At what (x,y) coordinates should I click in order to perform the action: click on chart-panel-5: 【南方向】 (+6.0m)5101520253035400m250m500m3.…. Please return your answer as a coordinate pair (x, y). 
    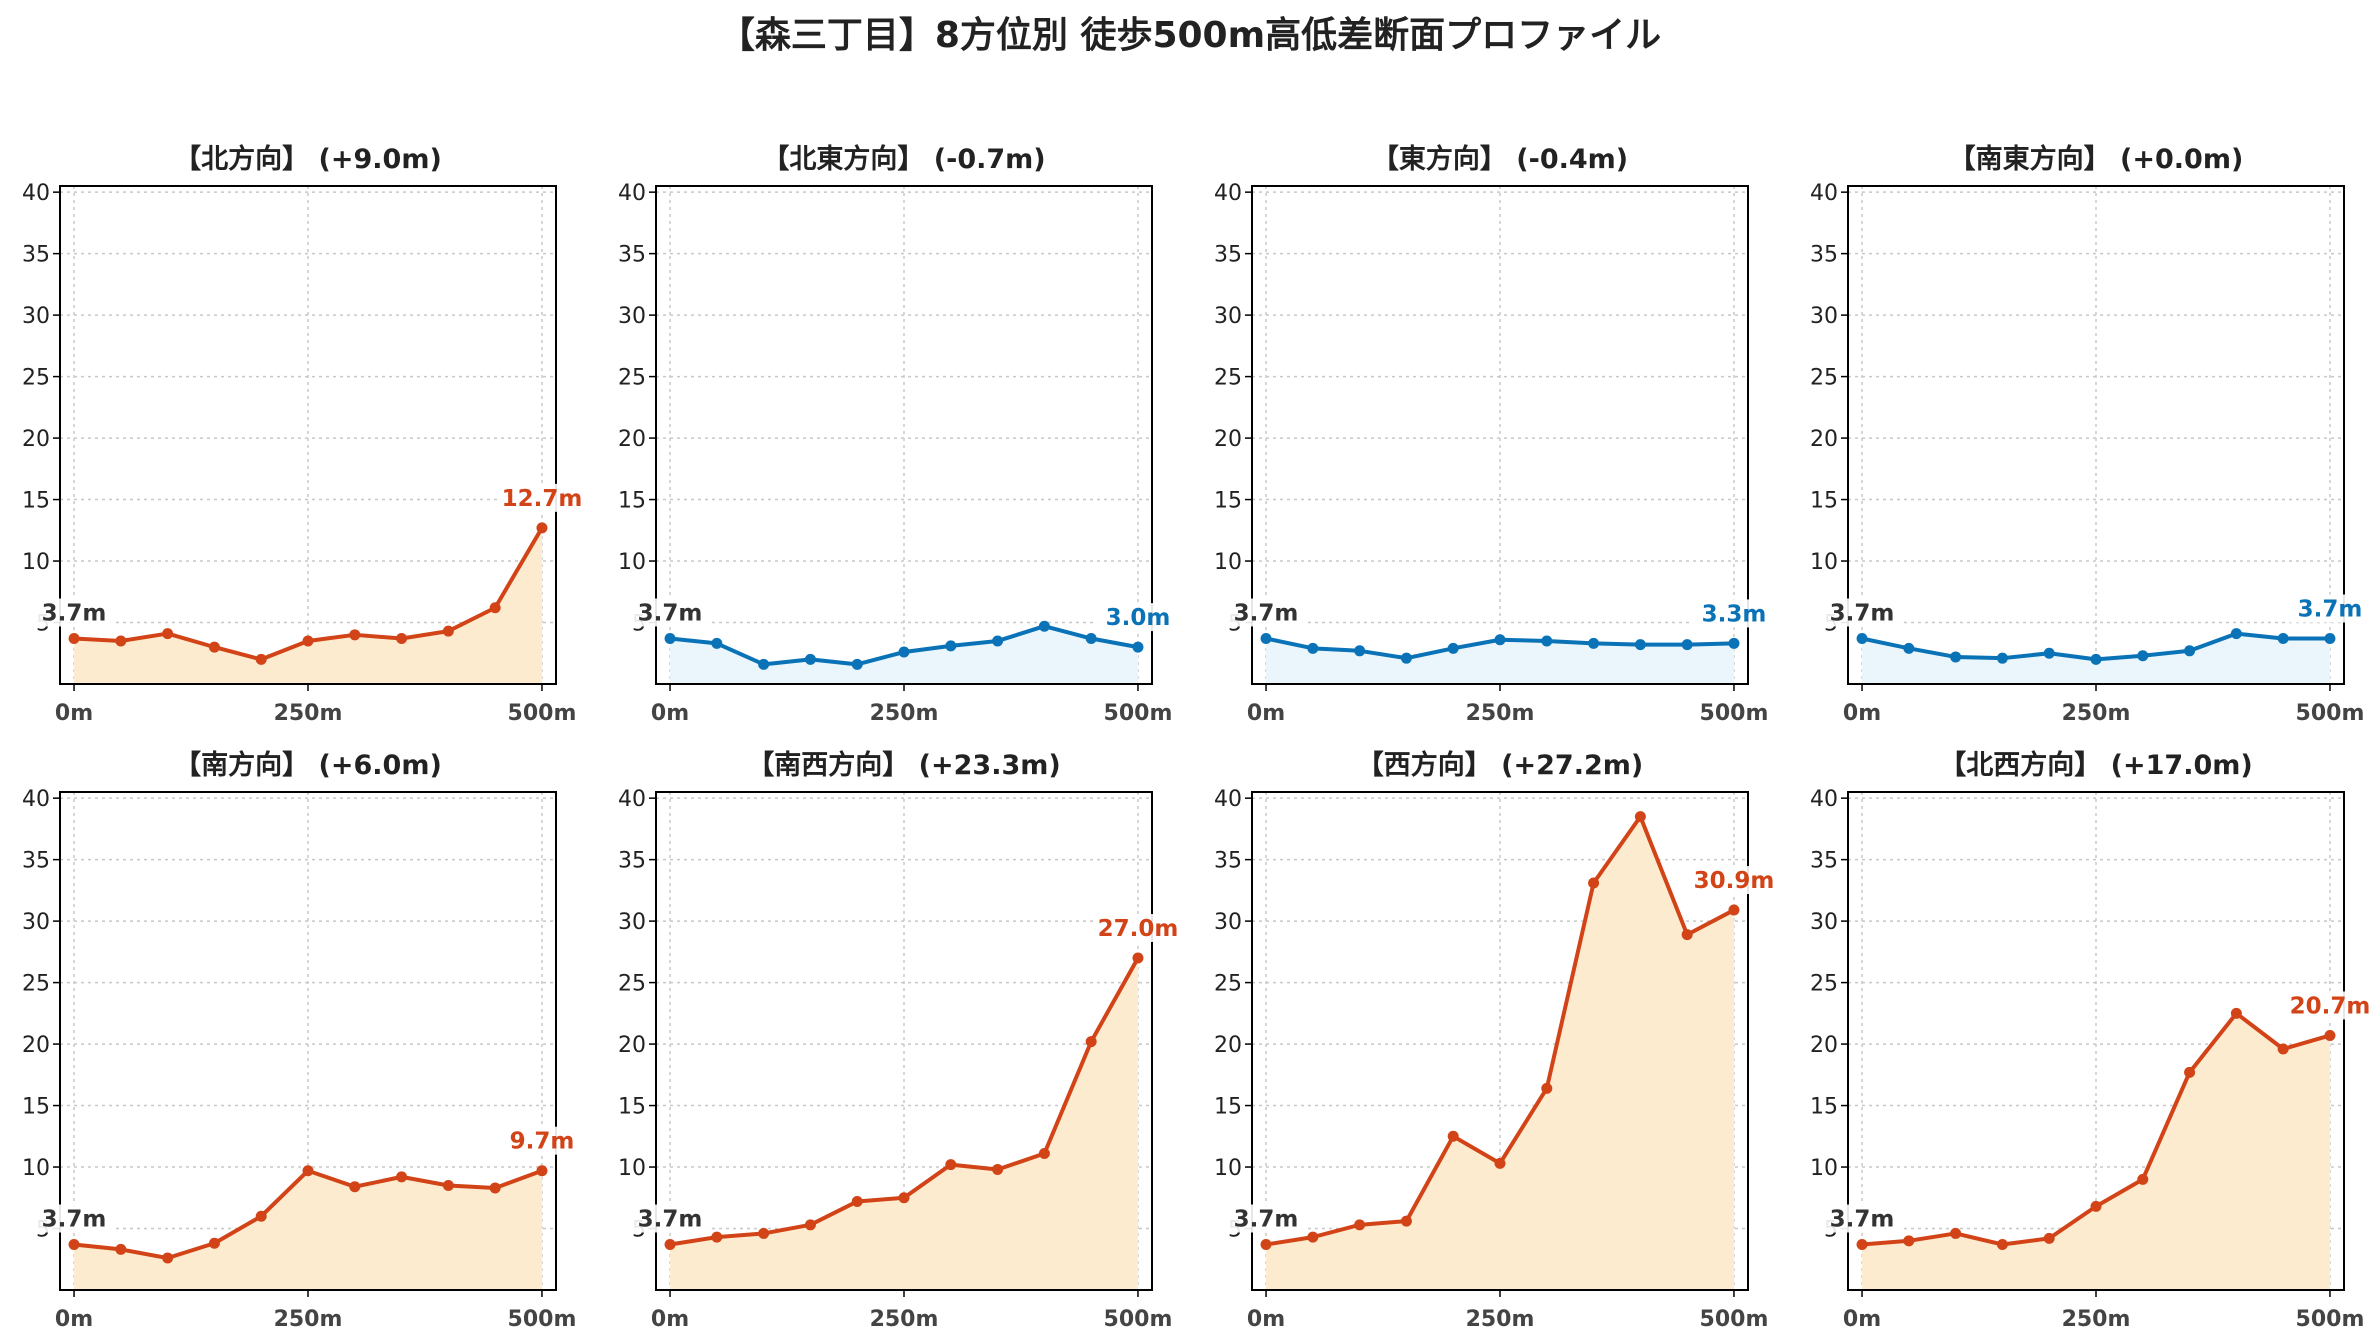
    Looking at the image, I should click on (304, 1040).